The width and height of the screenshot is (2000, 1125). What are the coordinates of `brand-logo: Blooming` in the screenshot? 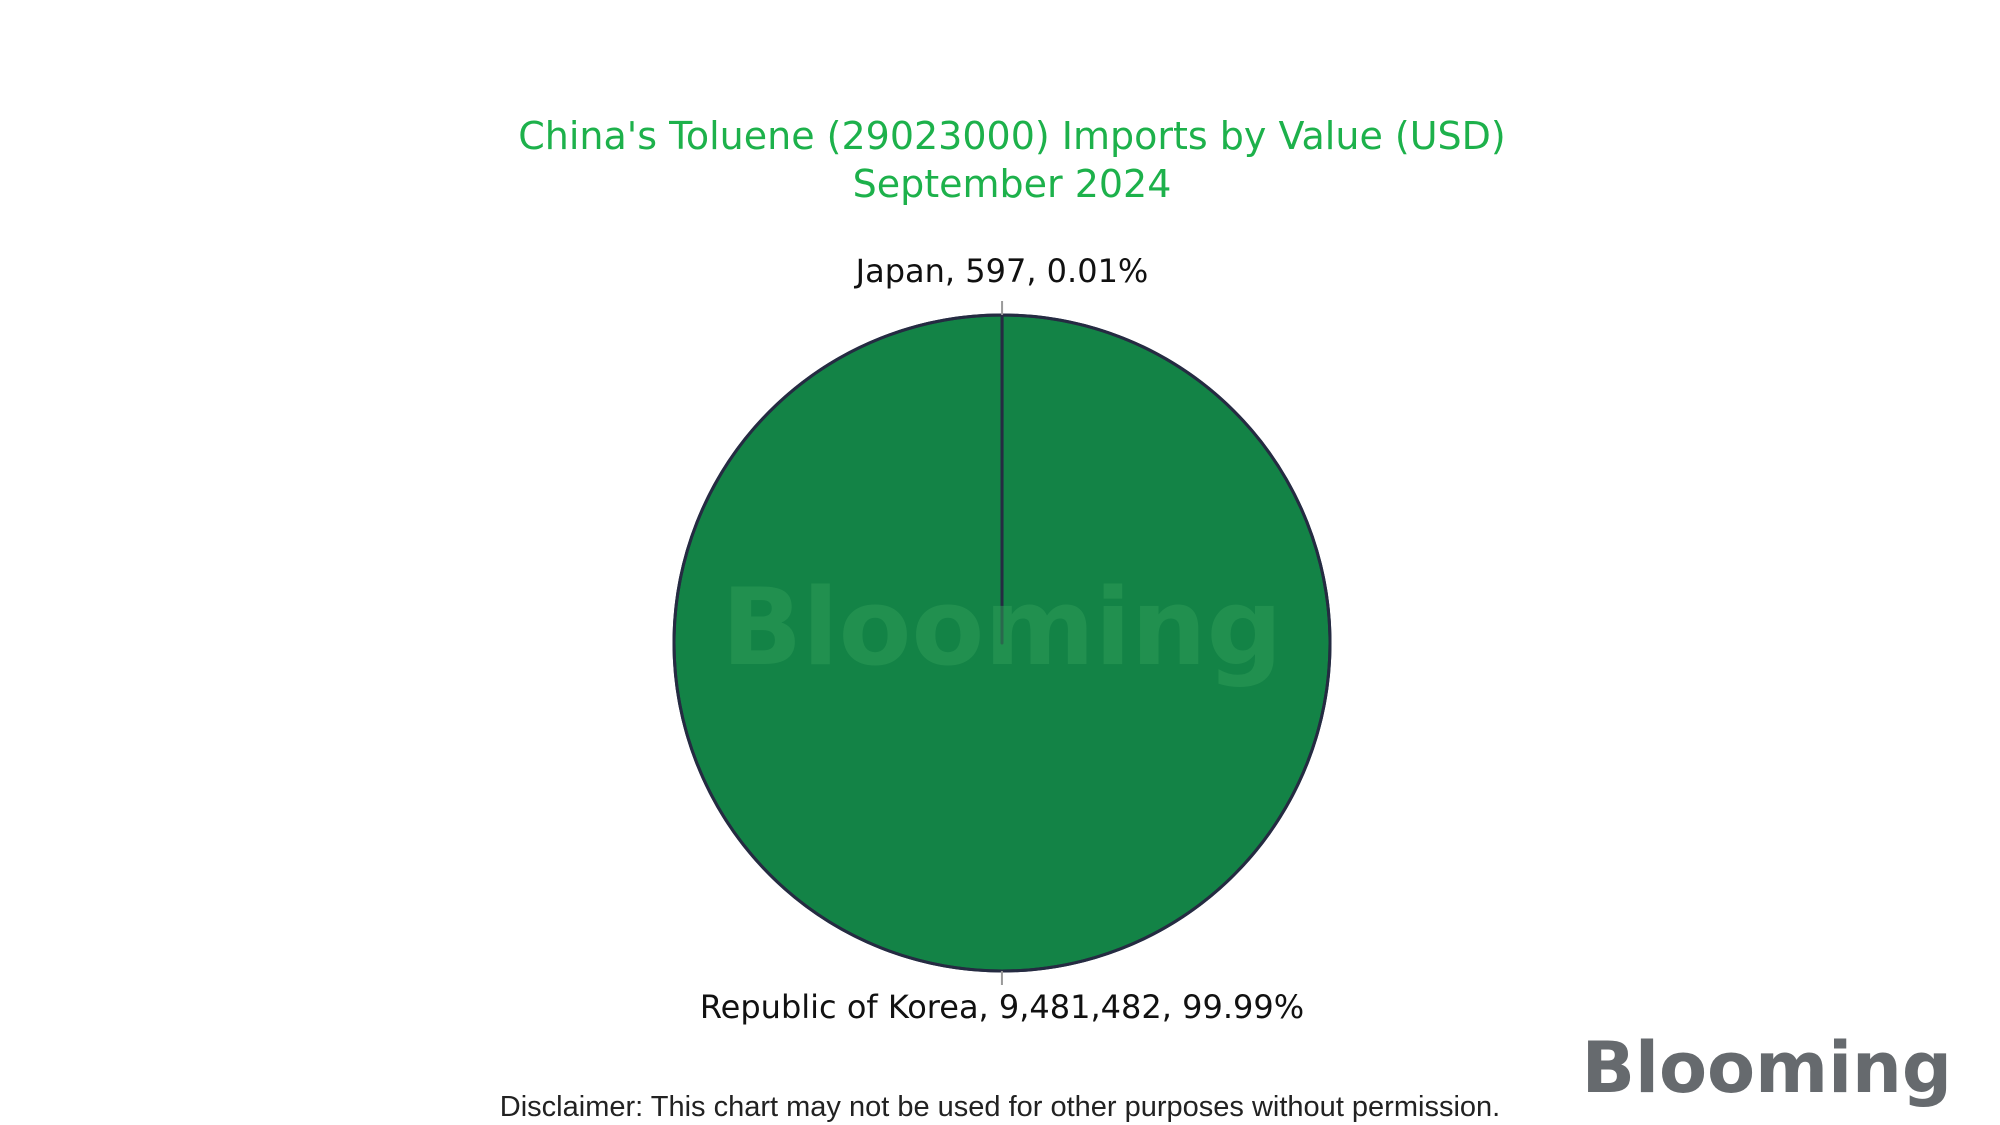 It's located at (1767, 1068).